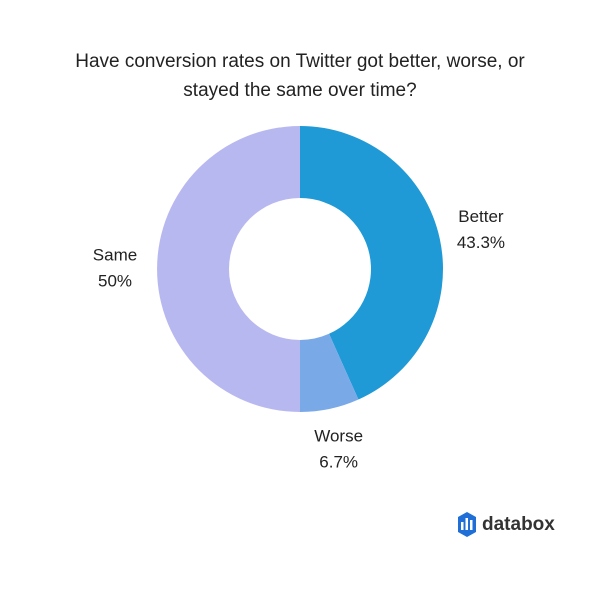 This screenshot has height=600, width=600. Describe the element at coordinates (115, 254) in the screenshot. I see `slice-label: Same` at that location.